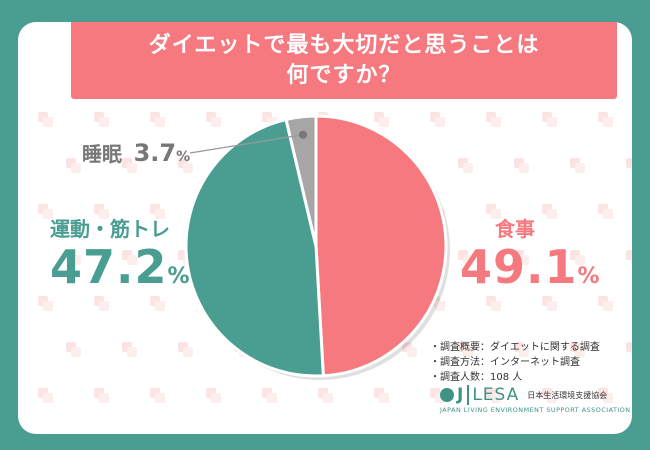  Describe the element at coordinates (447, 395) in the screenshot. I see `logo-circle-icon` at that location.